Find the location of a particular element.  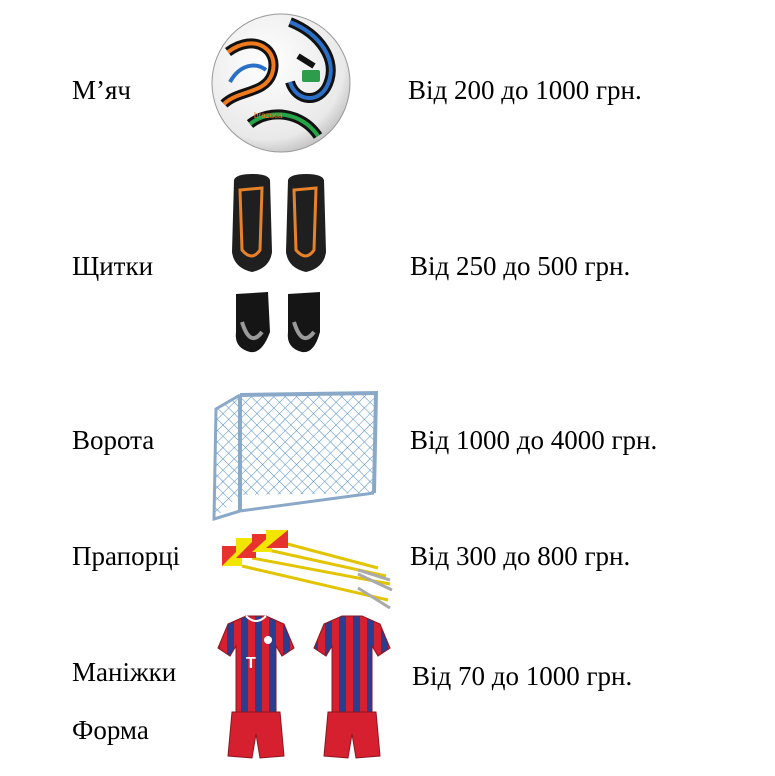

item-name-bibs: Маніжки is located at coordinates (124, 672).